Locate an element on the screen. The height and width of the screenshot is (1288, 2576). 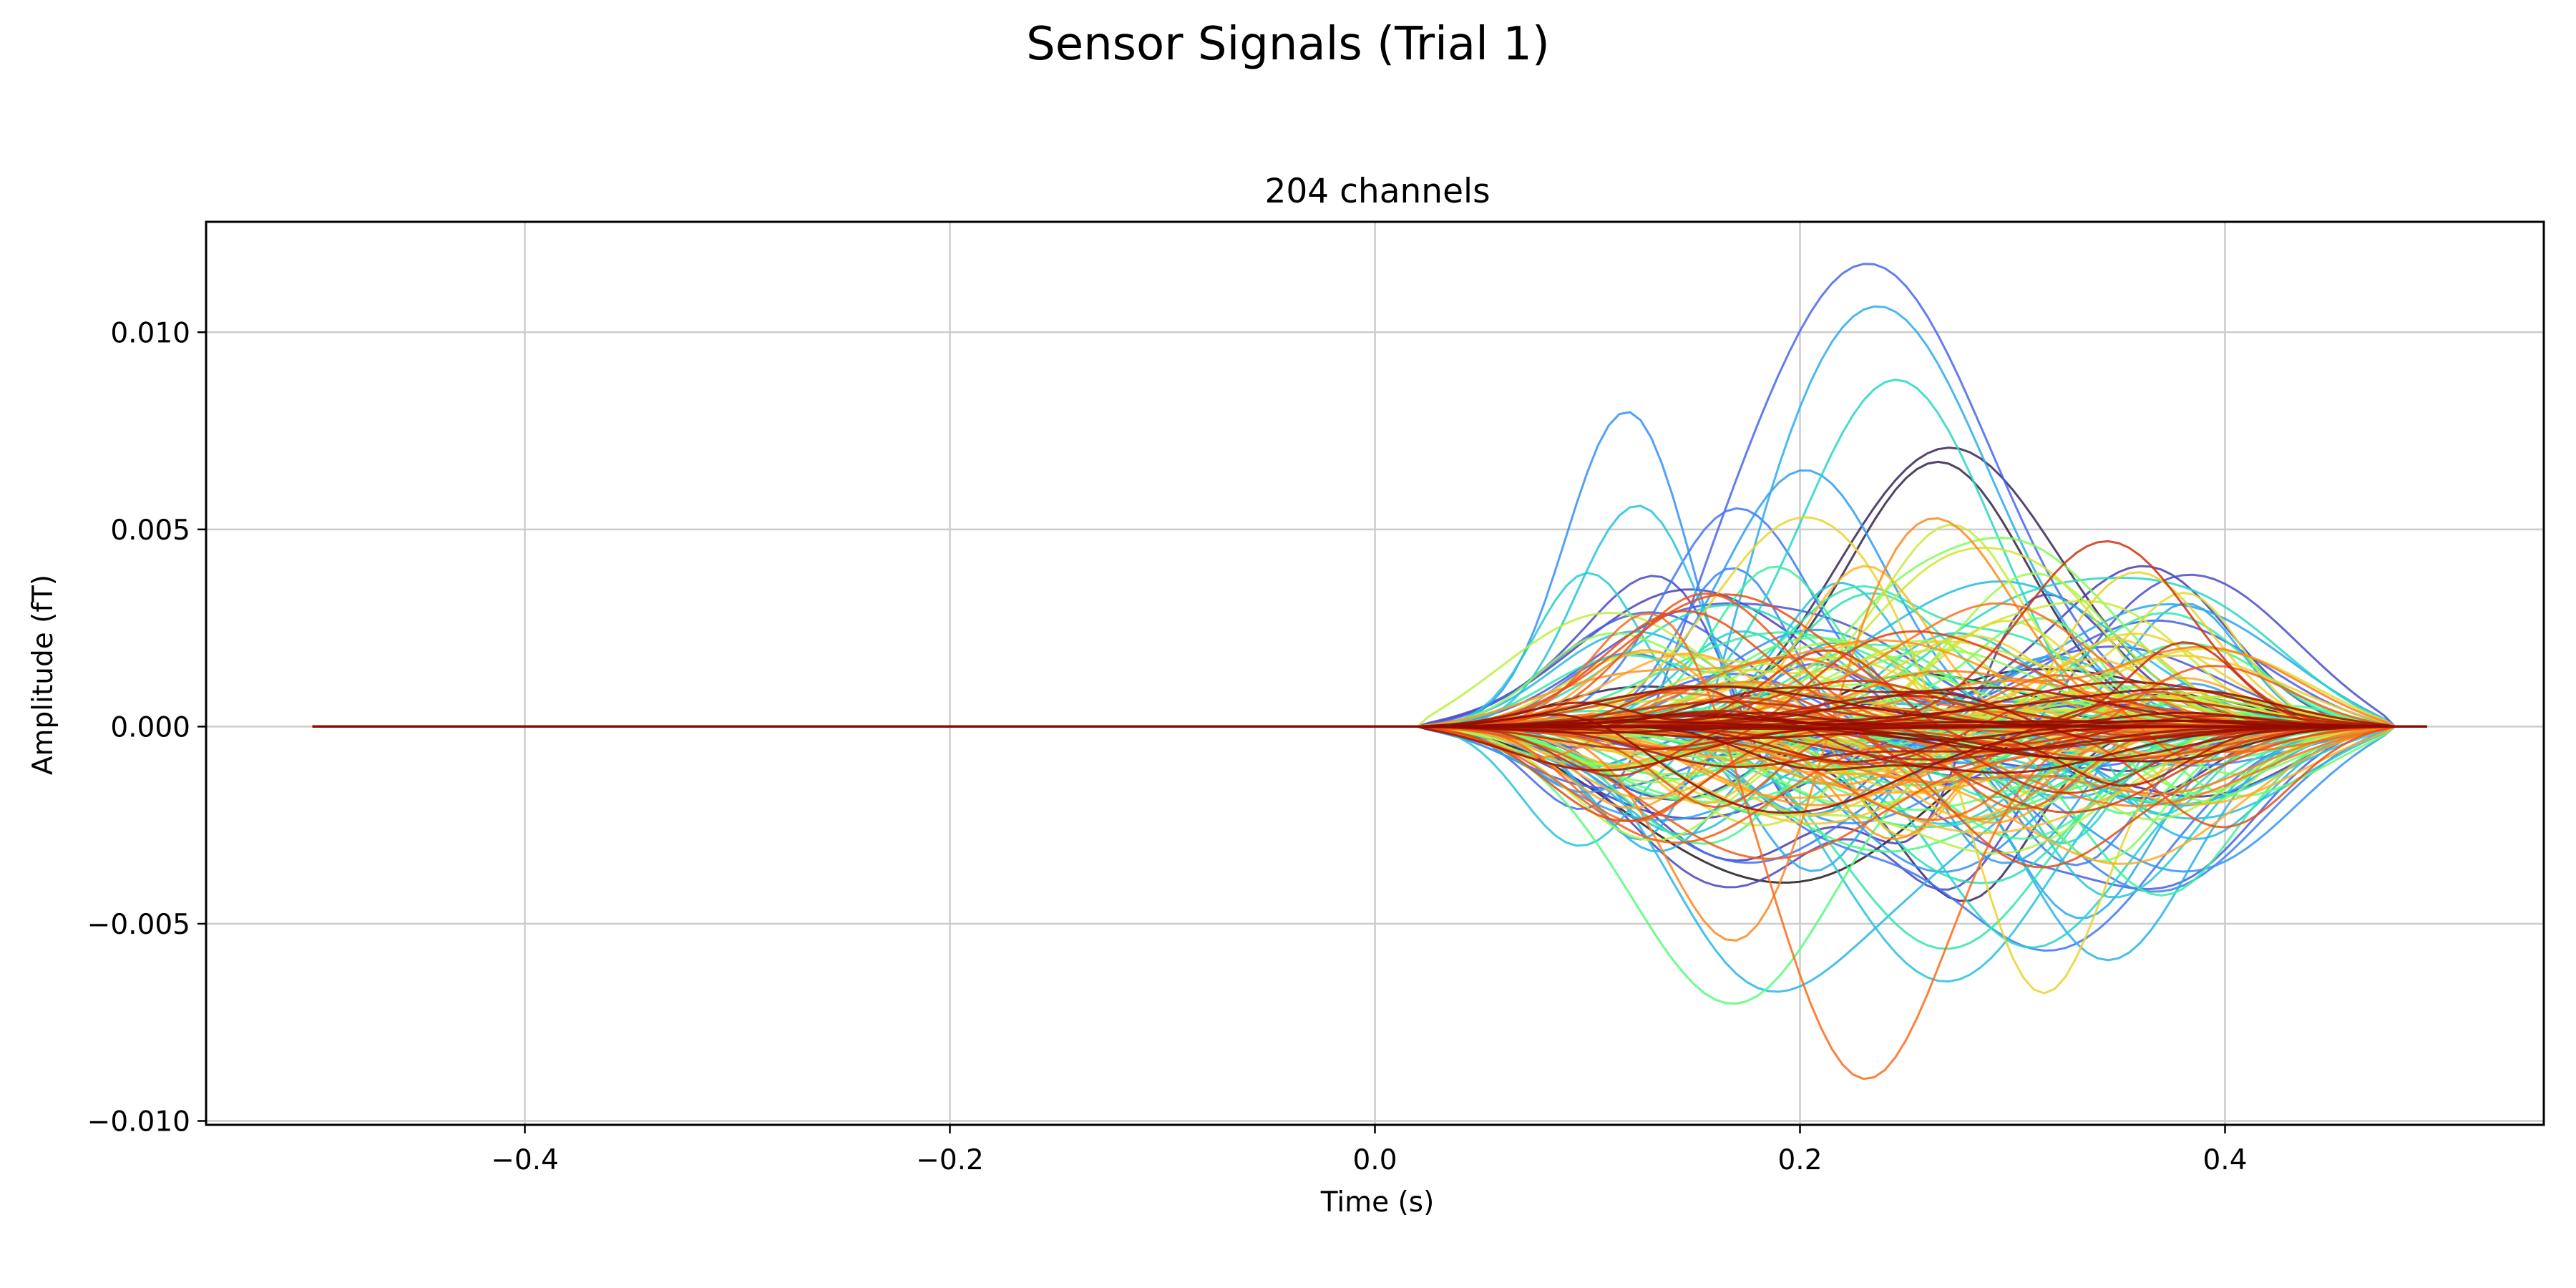
x-axis-ticks: −0.4 −0.2 0.0 0.2 0.4 is located at coordinates (1369, 1150).